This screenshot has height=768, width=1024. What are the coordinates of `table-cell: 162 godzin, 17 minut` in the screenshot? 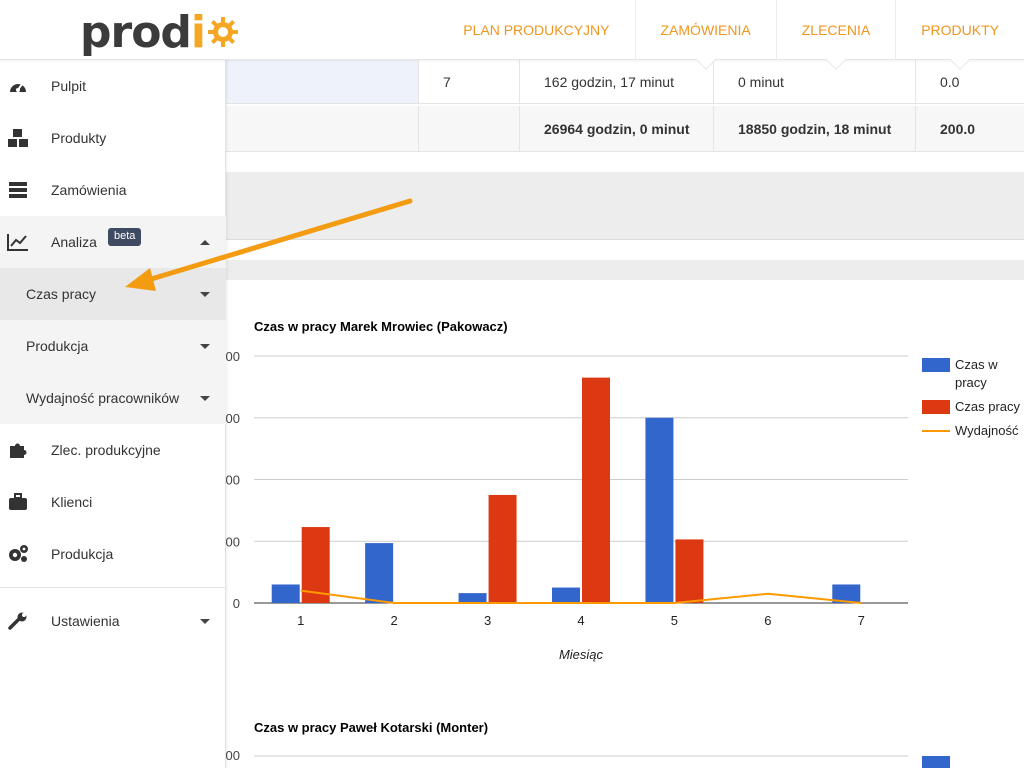 It's located at (617, 81).